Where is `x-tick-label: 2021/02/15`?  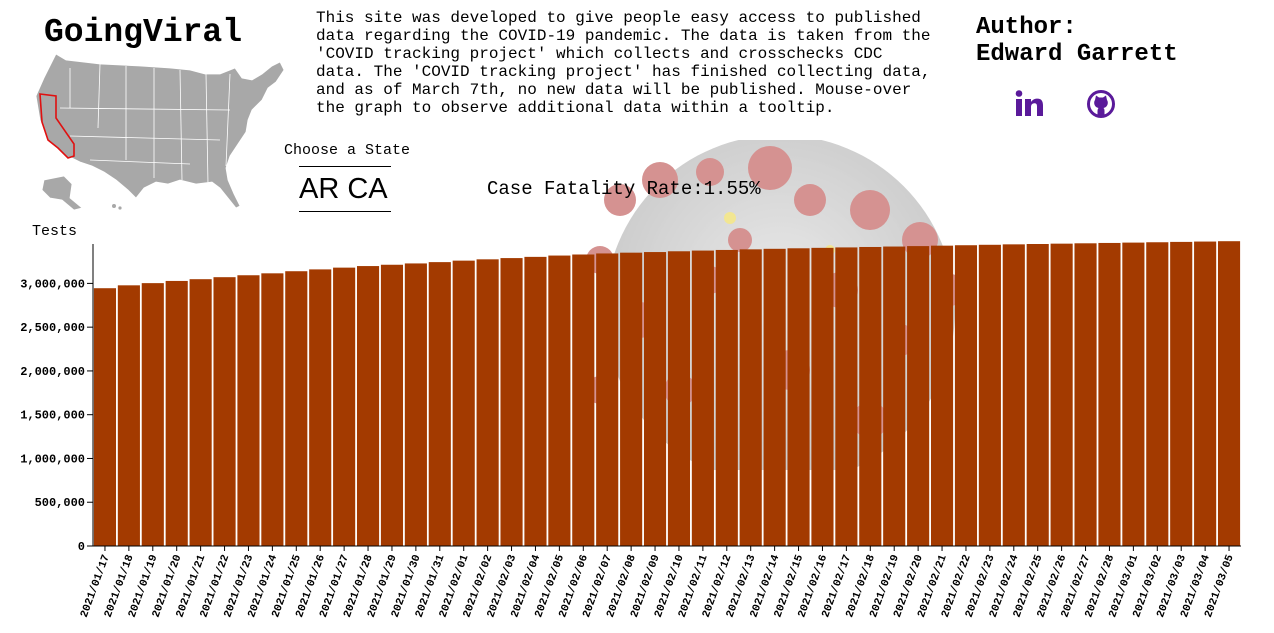
x-tick-label: 2021/02/15 is located at coordinates (789, 586).